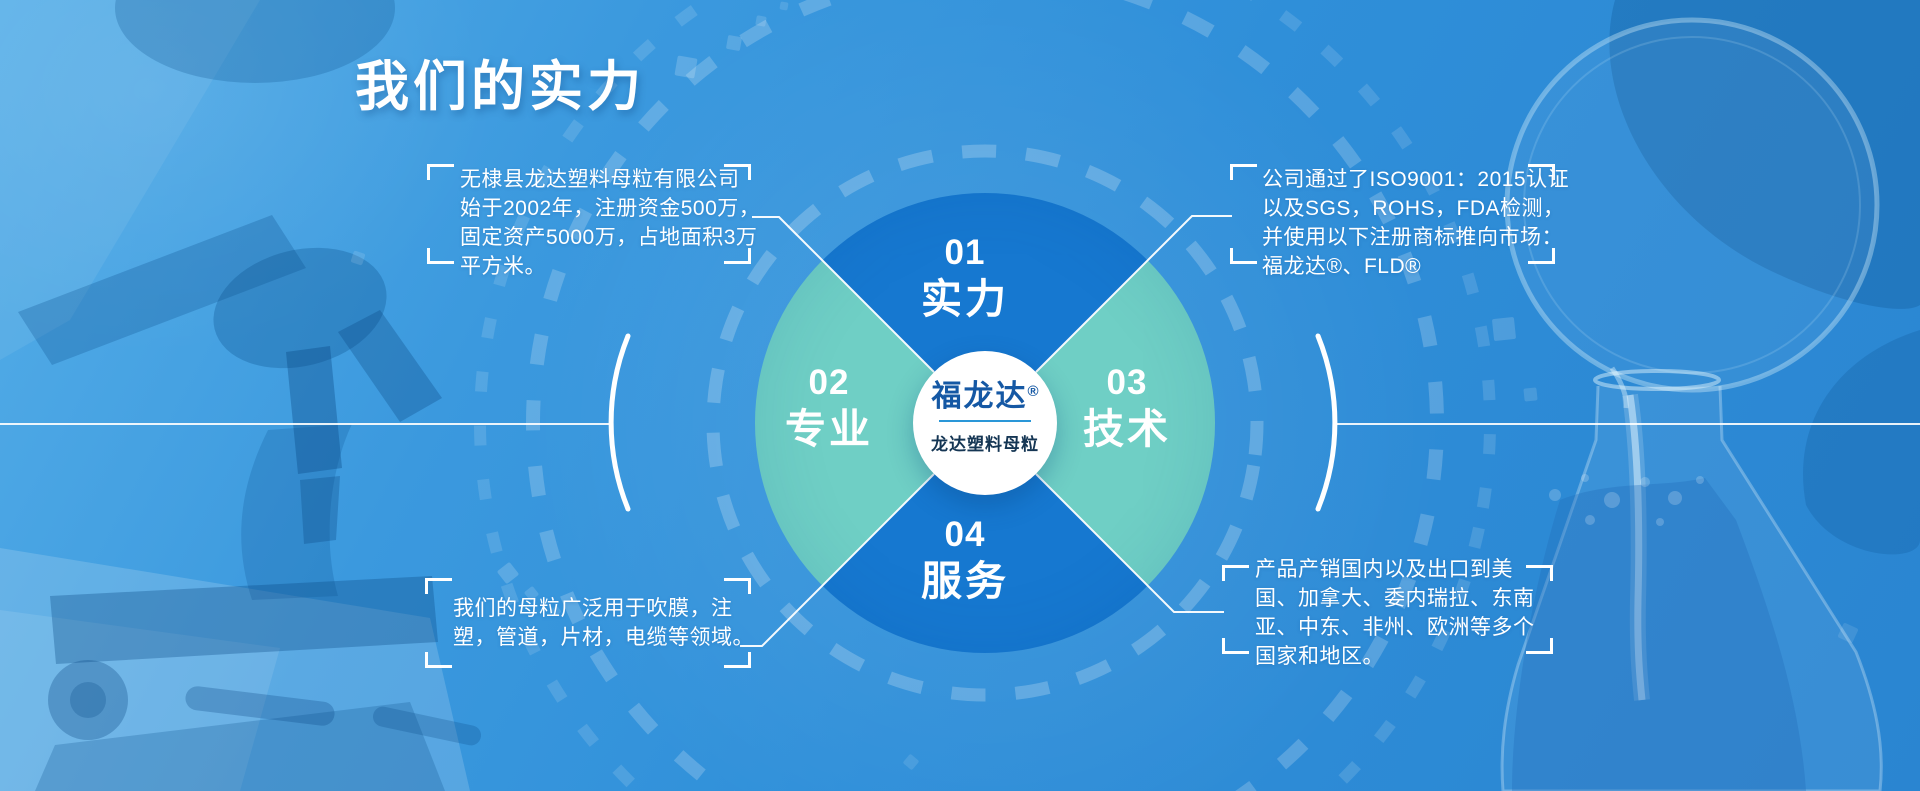 The width and height of the screenshot is (1920, 791). Describe the element at coordinates (1127, 382) in the screenshot. I see `quadrant-number: 03` at that location.